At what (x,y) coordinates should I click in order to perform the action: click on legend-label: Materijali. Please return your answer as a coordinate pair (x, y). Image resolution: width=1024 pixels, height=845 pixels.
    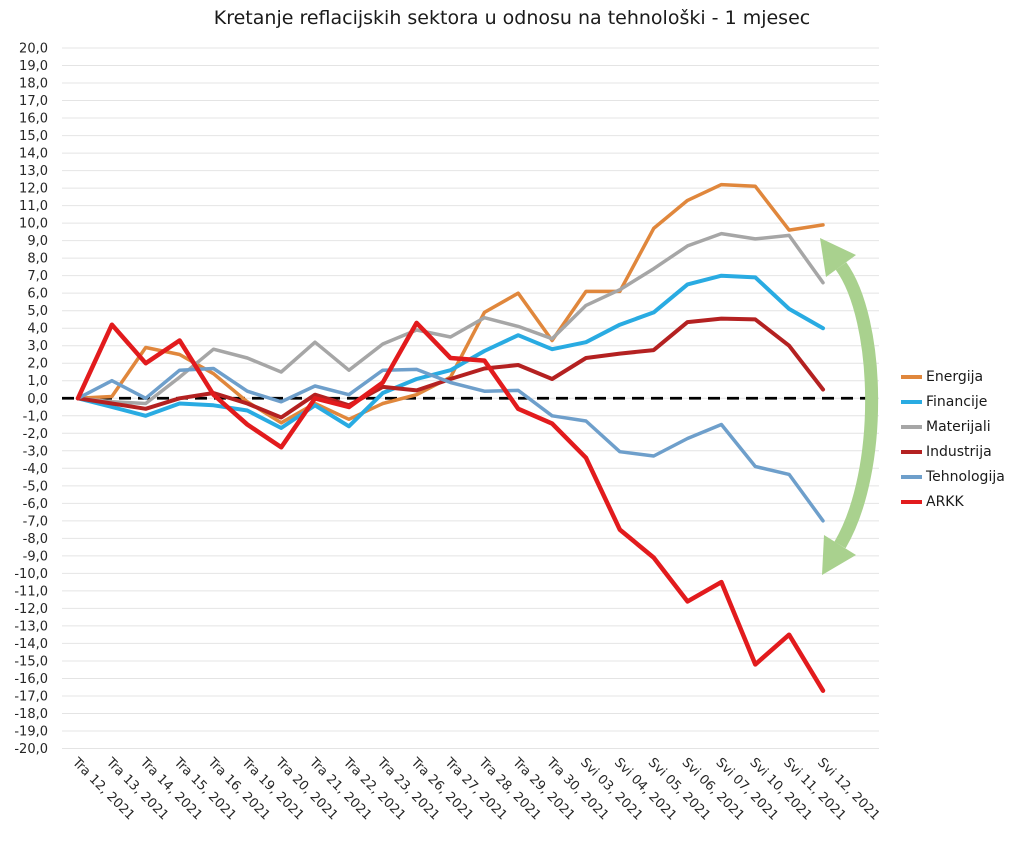
    Looking at the image, I should click on (958, 426).